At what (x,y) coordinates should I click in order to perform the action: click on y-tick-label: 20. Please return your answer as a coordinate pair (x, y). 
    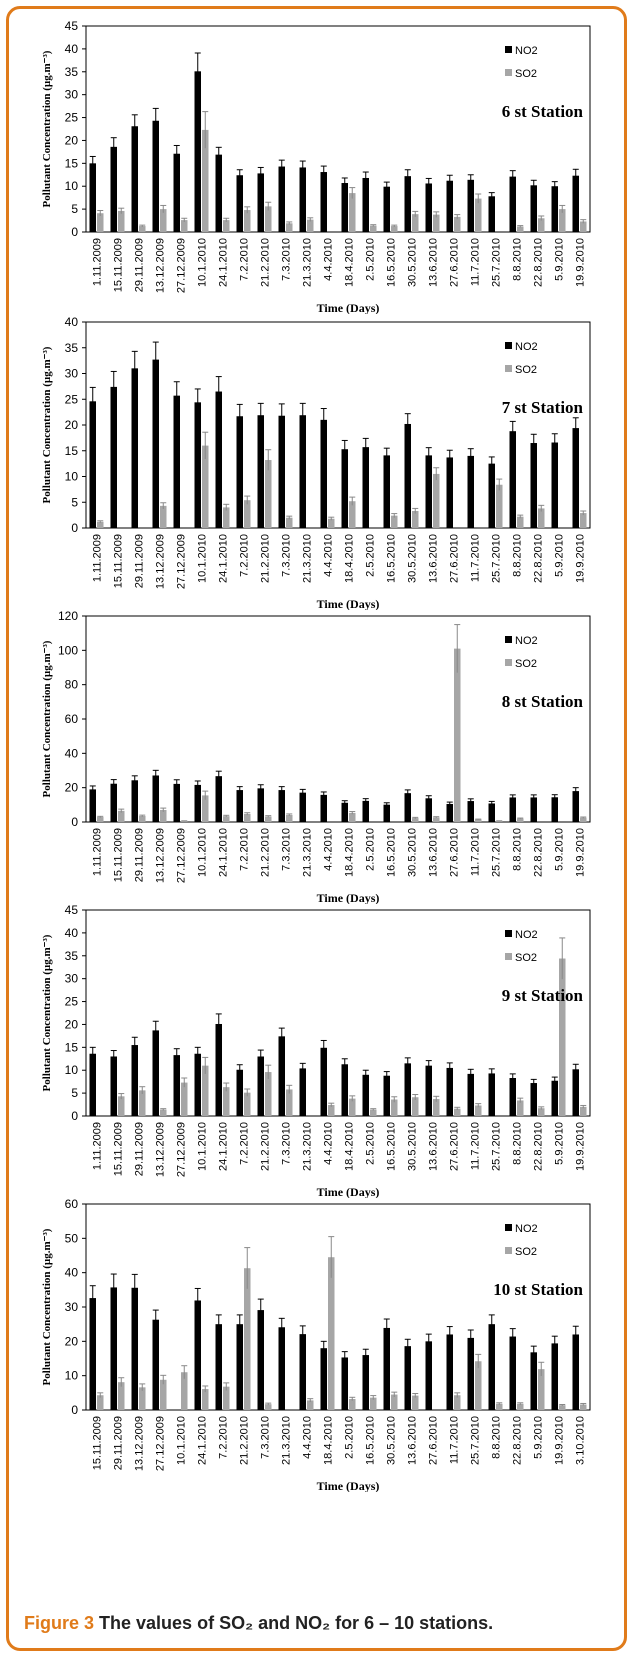
    Looking at the image, I should click on (72, 788).